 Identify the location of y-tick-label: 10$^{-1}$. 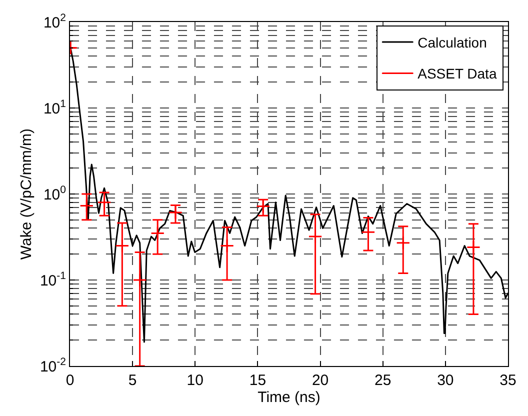
(53, 280).